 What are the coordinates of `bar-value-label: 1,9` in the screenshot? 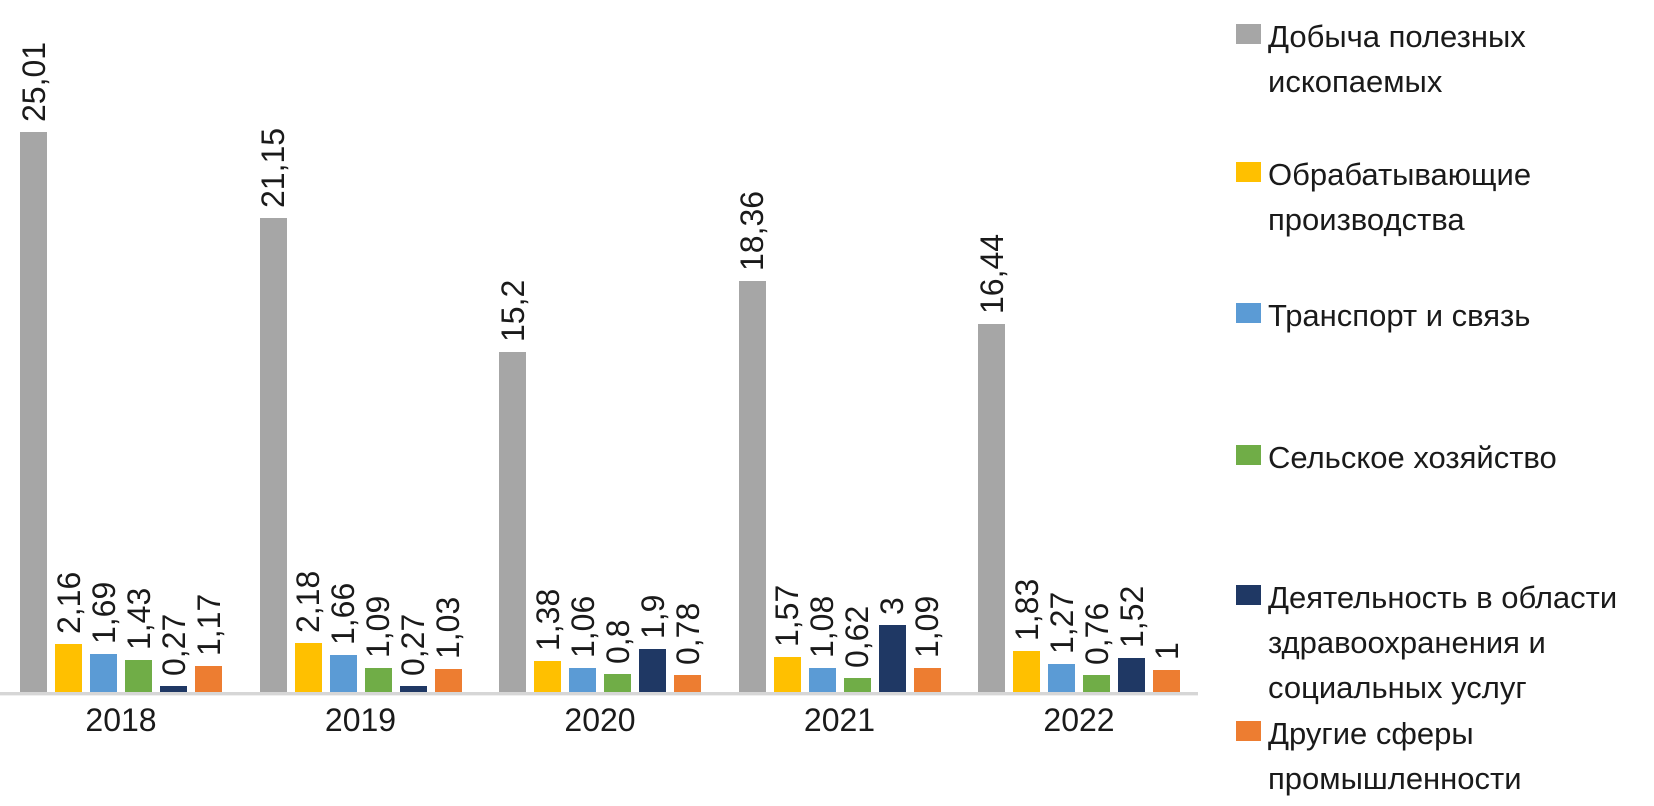 It's located at (652, 616).